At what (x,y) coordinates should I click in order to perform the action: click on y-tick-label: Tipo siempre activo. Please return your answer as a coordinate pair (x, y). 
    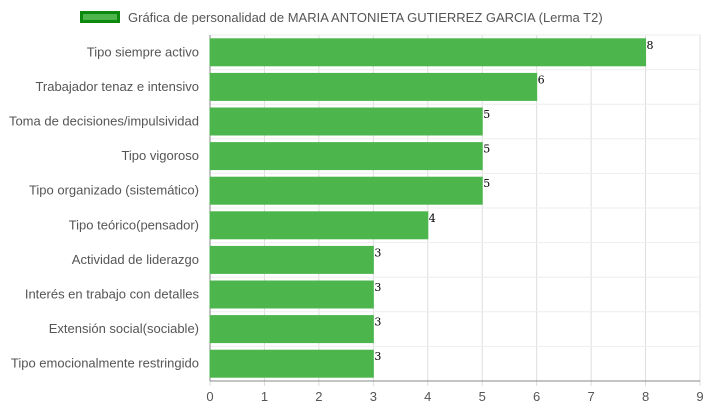
    Looking at the image, I should click on (143, 51).